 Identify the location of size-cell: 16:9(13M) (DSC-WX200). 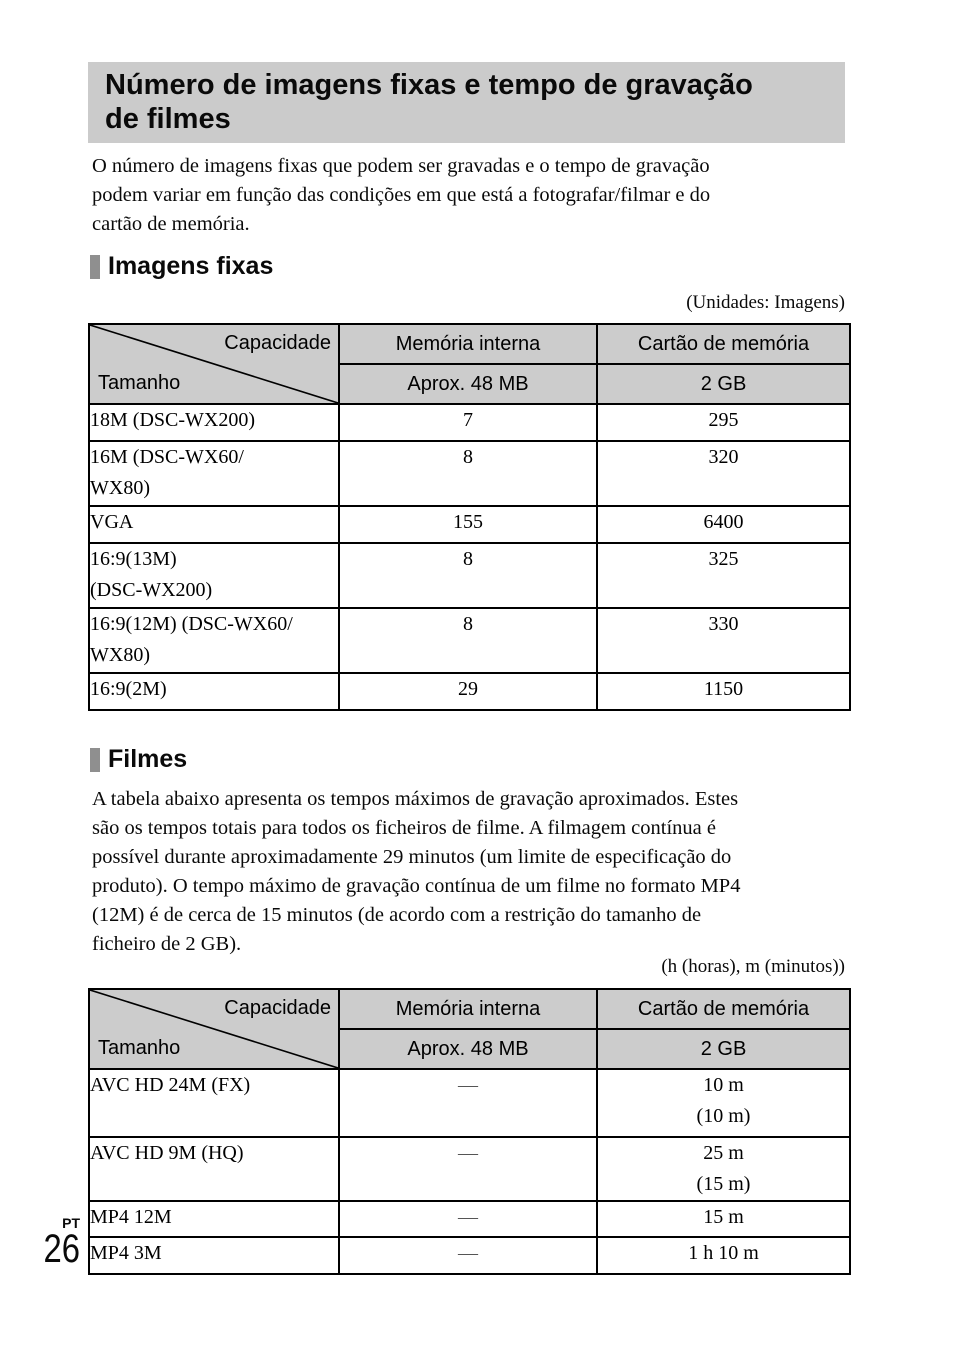
(214, 575).